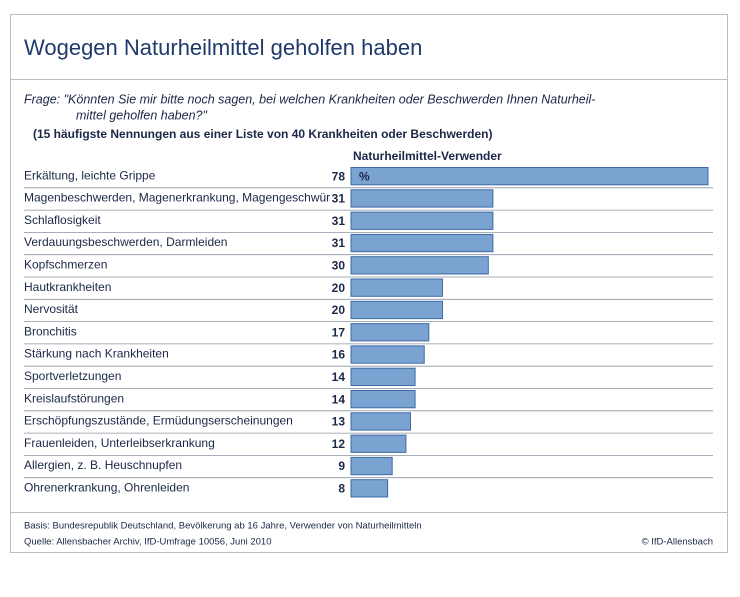  What do you see at coordinates (339, 355) in the screenshot?
I see `value-label: 16` at bounding box center [339, 355].